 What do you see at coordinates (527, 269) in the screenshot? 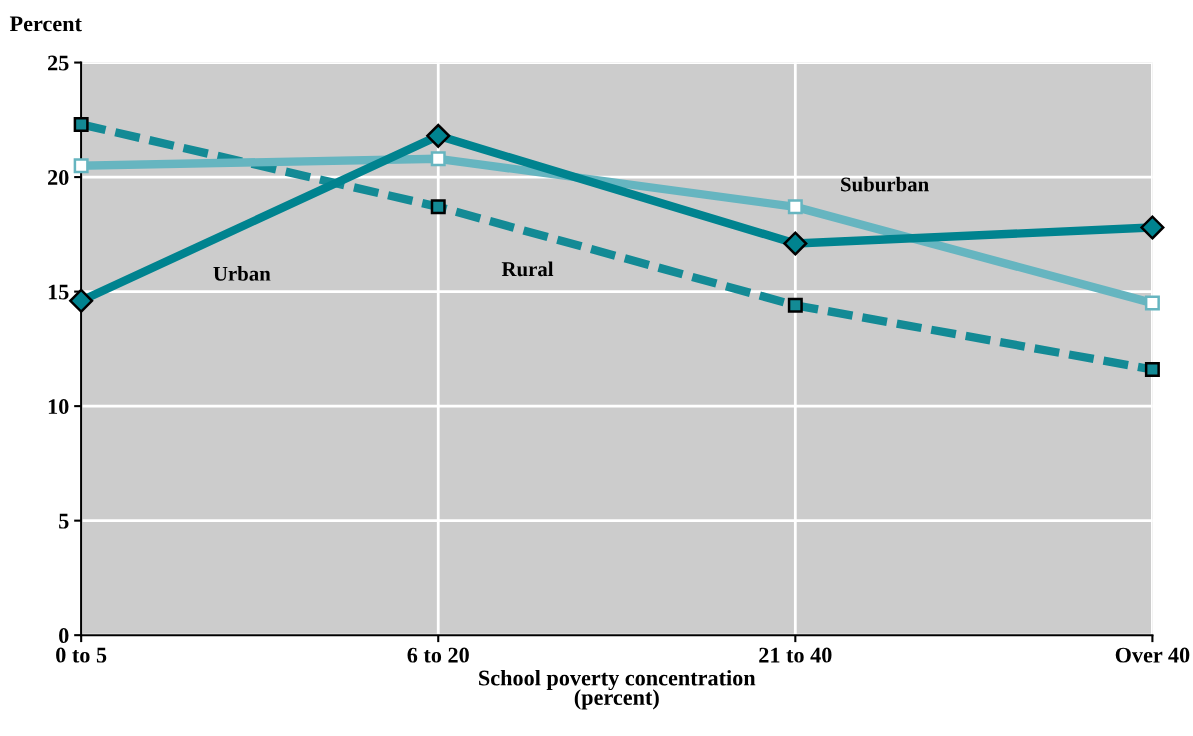
I see `series-label: Rural` at bounding box center [527, 269].